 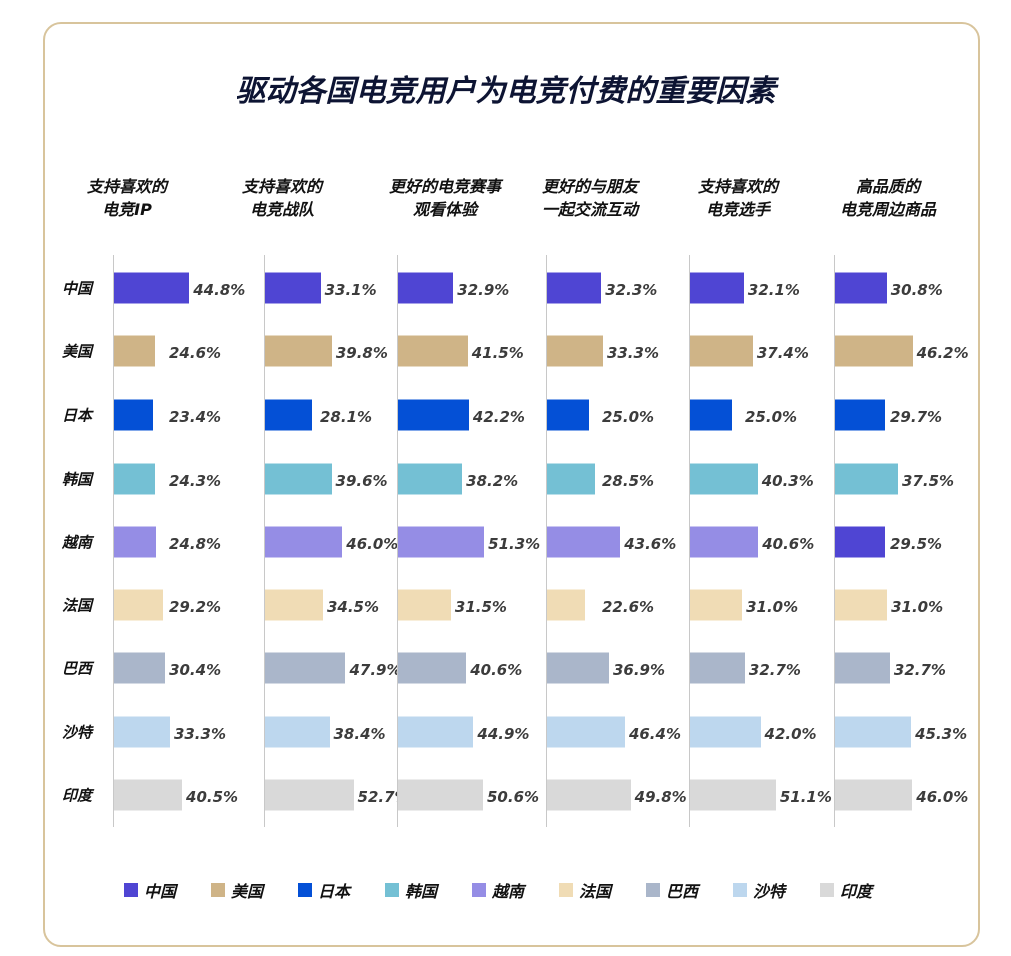 What do you see at coordinates (769, 891) in the screenshot?
I see `legend-label: 沙特` at bounding box center [769, 891].